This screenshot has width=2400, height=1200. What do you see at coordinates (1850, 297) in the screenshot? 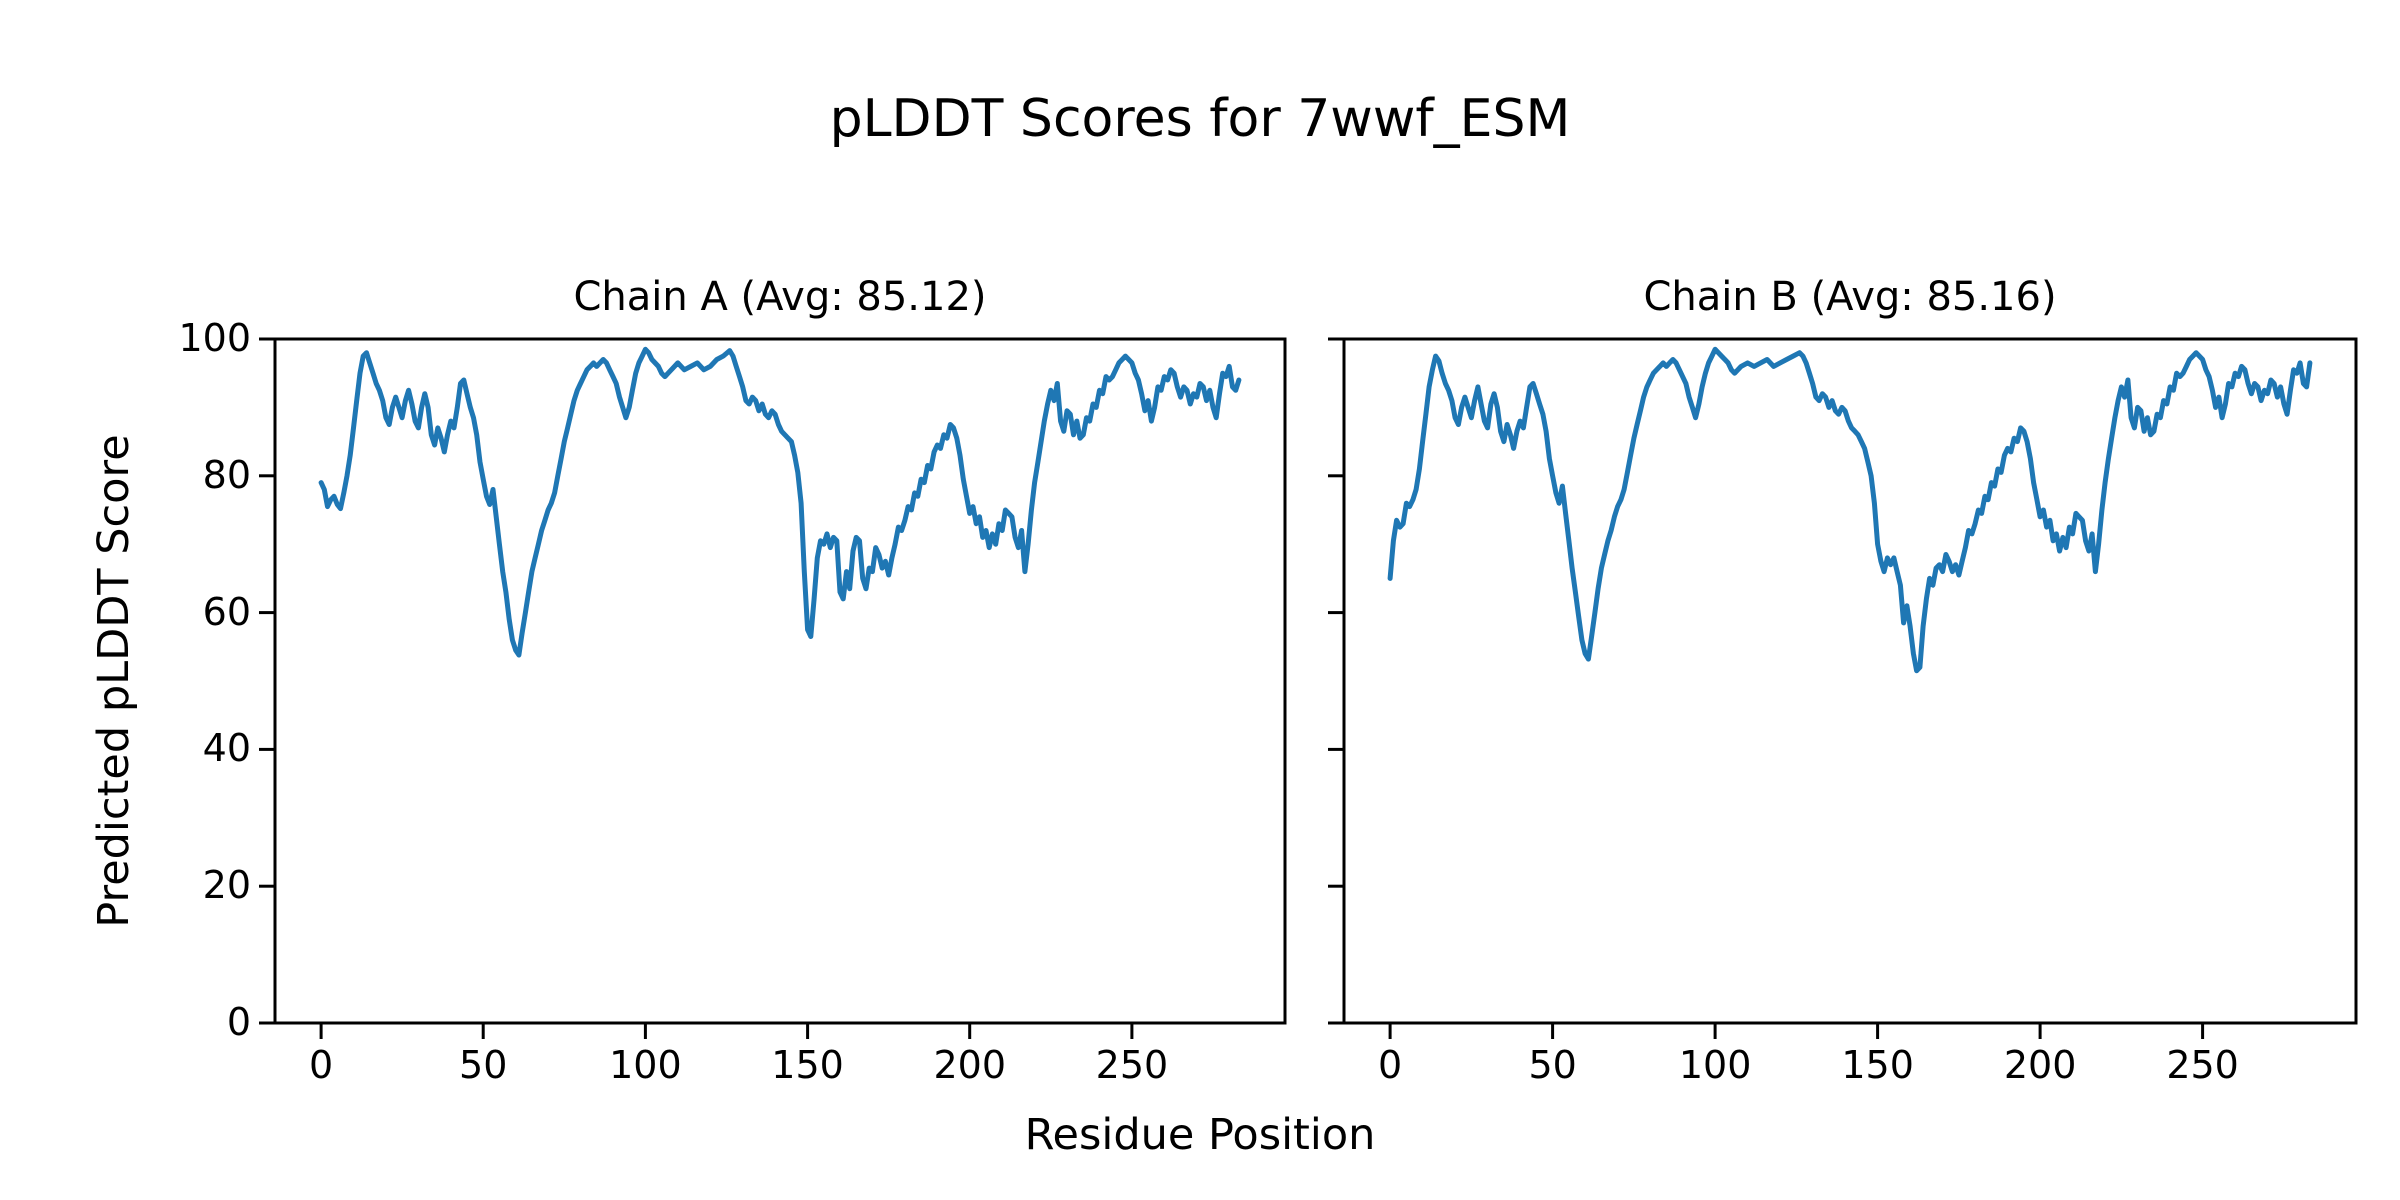
I see `subplot-b-title: Chain B (Avg: 85.16)` at bounding box center [1850, 297].